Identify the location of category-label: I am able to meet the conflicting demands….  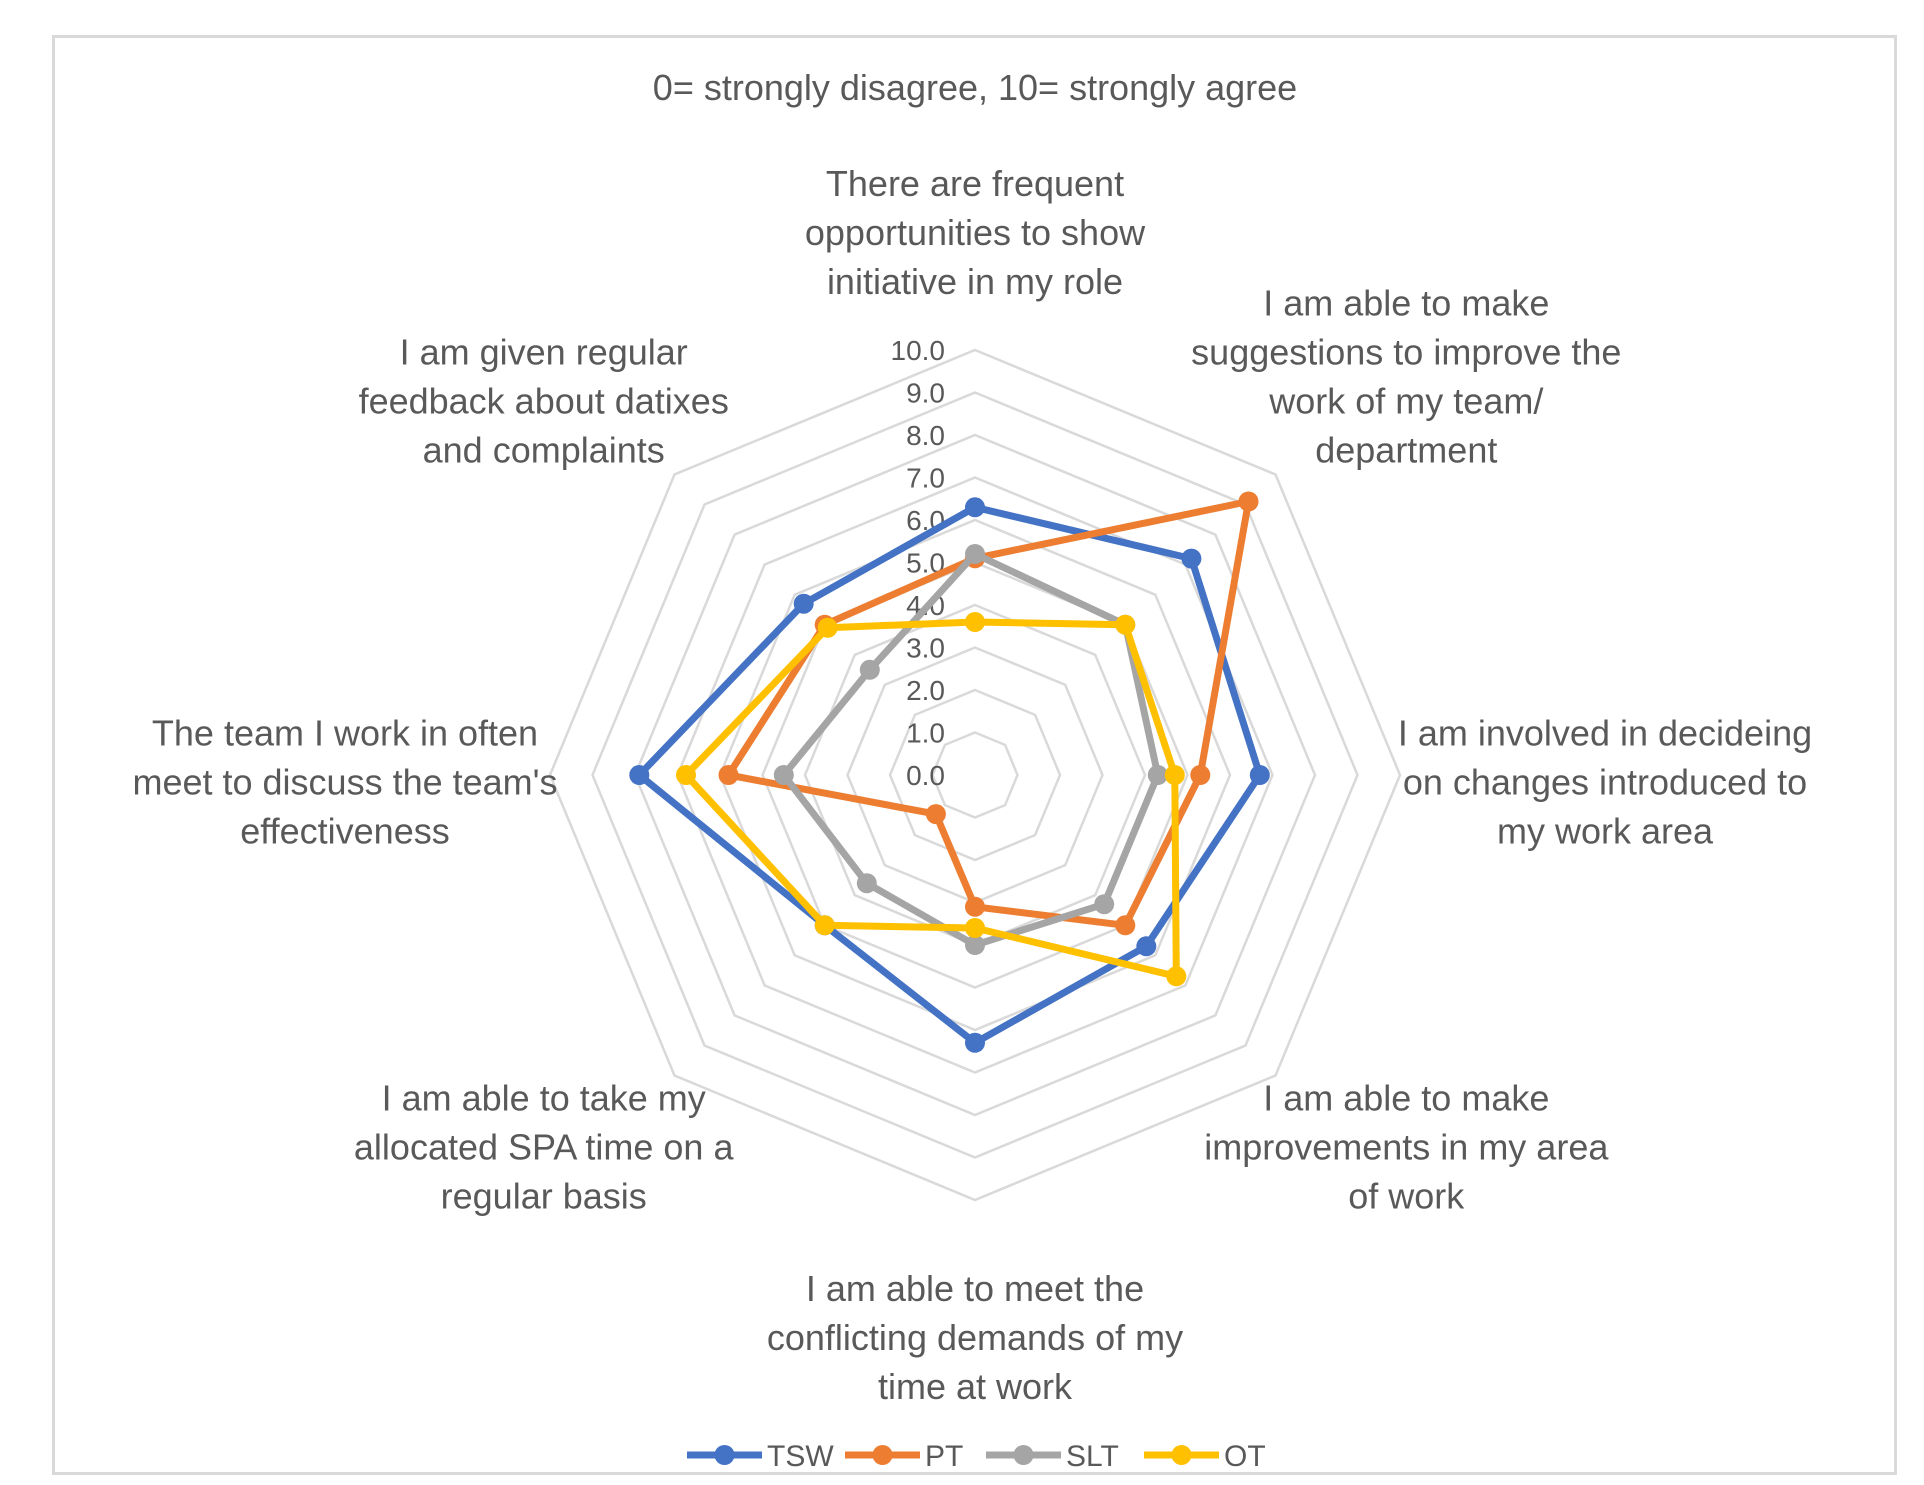
(975, 1337).